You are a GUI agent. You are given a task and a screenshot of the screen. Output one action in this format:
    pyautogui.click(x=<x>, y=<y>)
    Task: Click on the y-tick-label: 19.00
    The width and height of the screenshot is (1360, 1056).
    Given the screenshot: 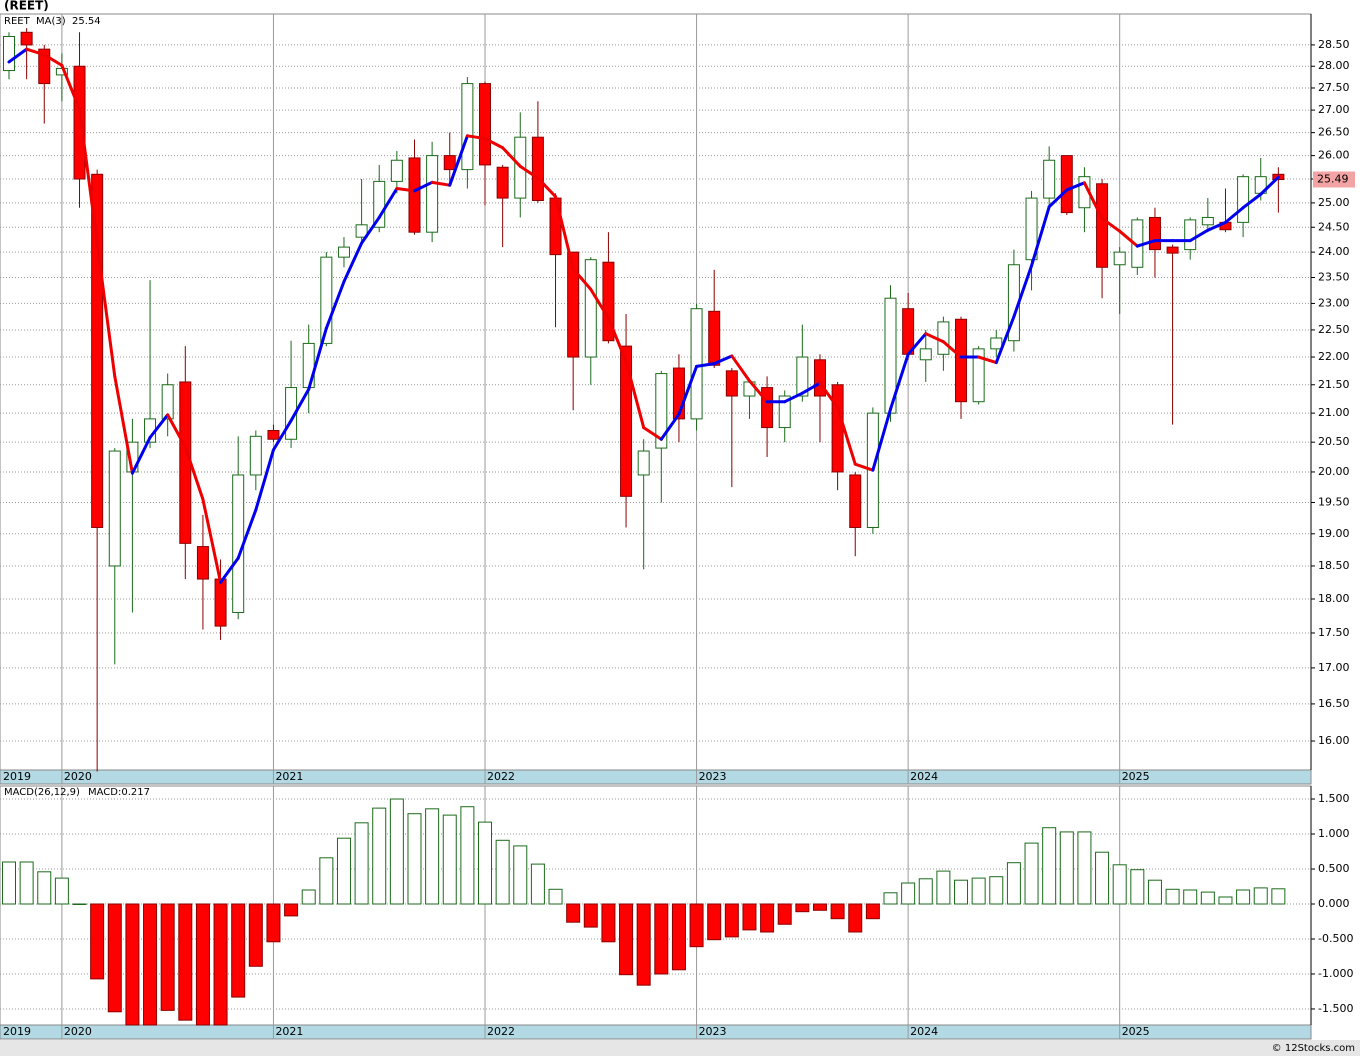 What is the action you would take?
    pyautogui.click(x=1334, y=533)
    